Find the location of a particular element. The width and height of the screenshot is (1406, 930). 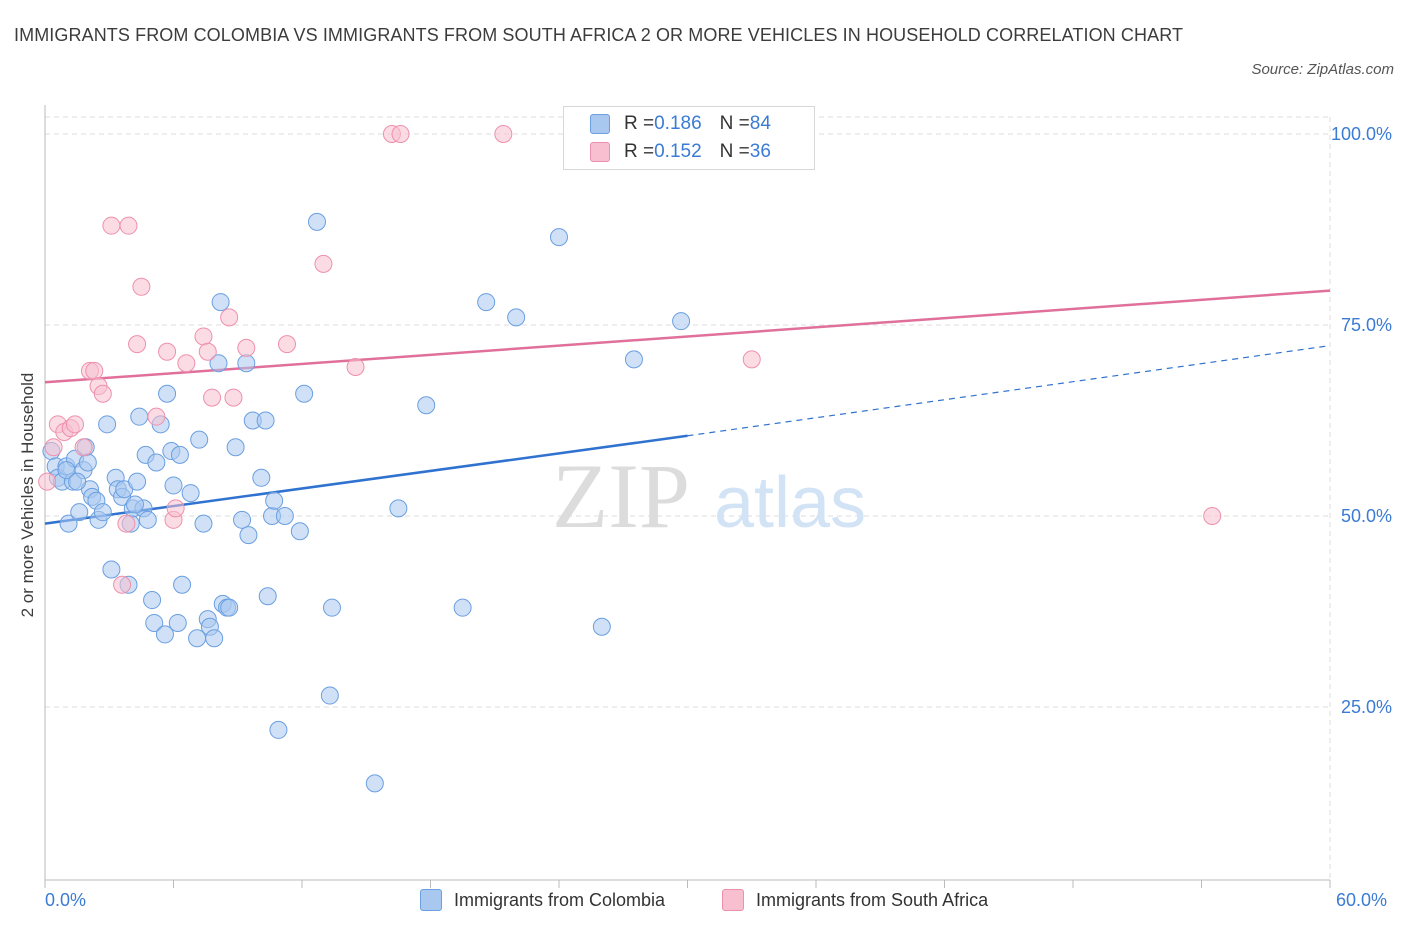

trend-line-colombia-extension is located at coordinates (1009, 391).